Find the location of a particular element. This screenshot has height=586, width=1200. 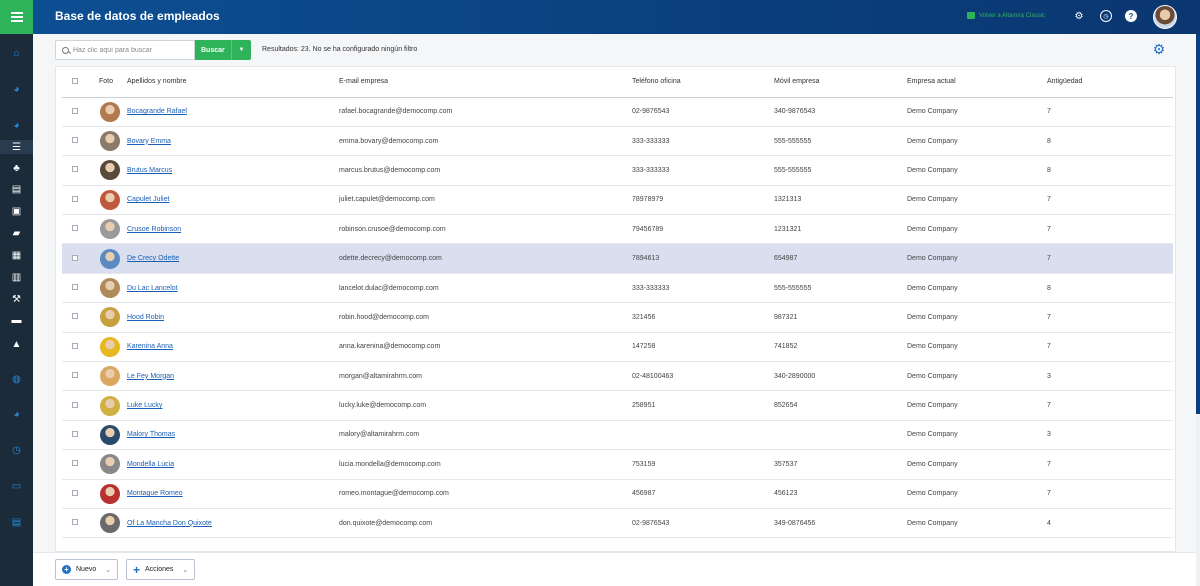

select-all-cell is located at coordinates (80, 82).